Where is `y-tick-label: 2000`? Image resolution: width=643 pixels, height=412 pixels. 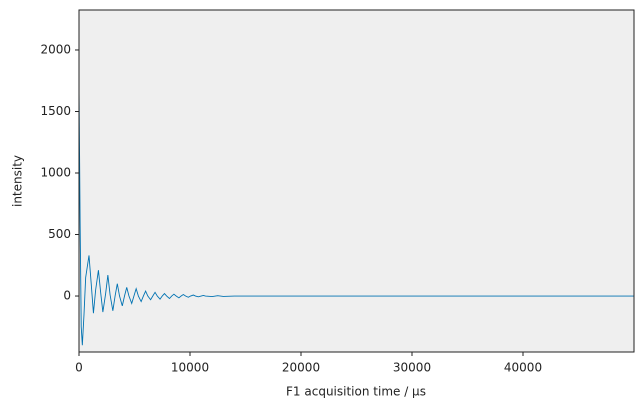
y-tick-label: 2000 is located at coordinates (55, 49).